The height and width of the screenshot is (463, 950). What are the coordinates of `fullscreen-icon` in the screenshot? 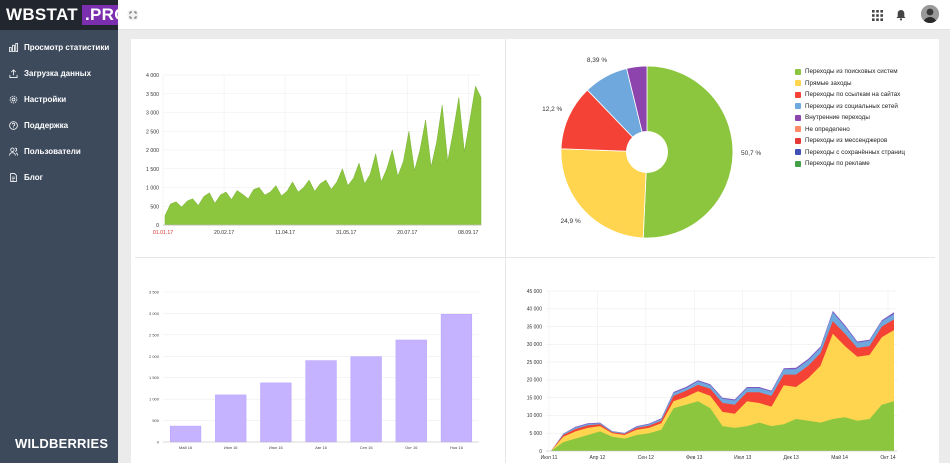 It's located at (133, 15).